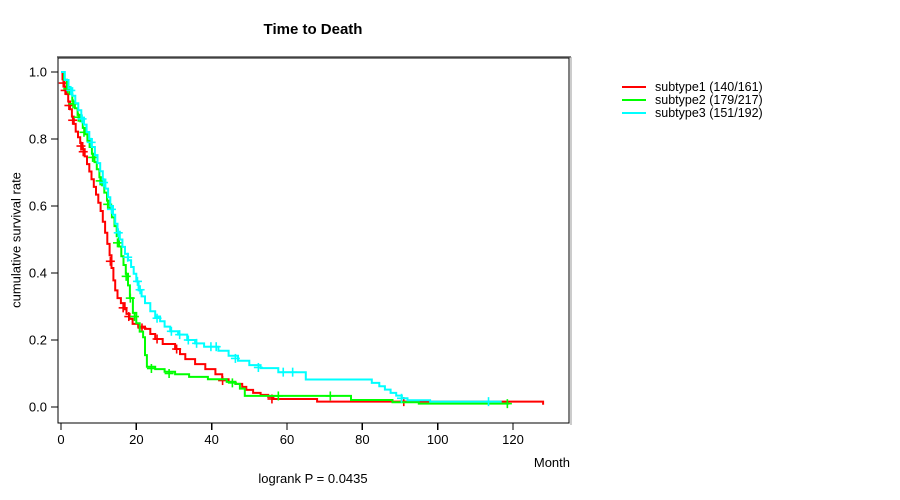  What do you see at coordinates (38, 273) in the screenshot?
I see `y-tick-label: 0.4` at bounding box center [38, 273].